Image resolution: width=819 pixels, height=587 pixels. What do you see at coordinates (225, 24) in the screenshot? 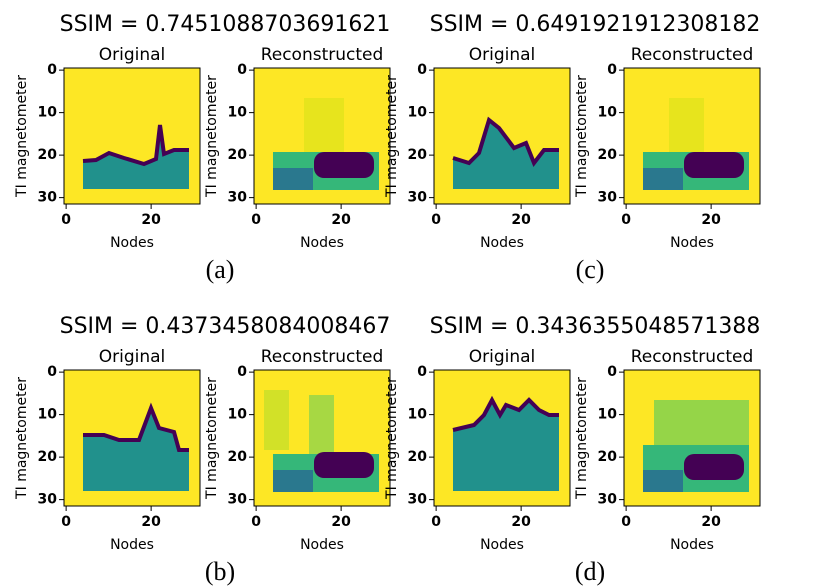
I see `panel-title: SSIM = 0.7451088703691621` at bounding box center [225, 24].